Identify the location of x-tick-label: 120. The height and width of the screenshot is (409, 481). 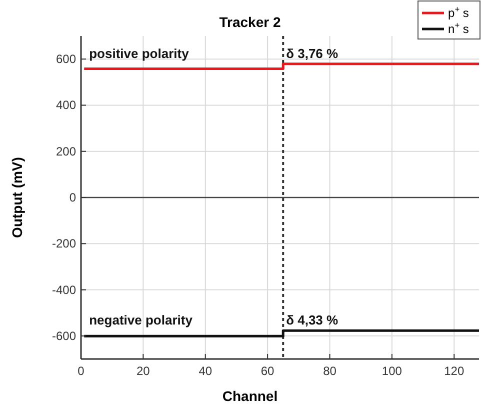
(454, 371).